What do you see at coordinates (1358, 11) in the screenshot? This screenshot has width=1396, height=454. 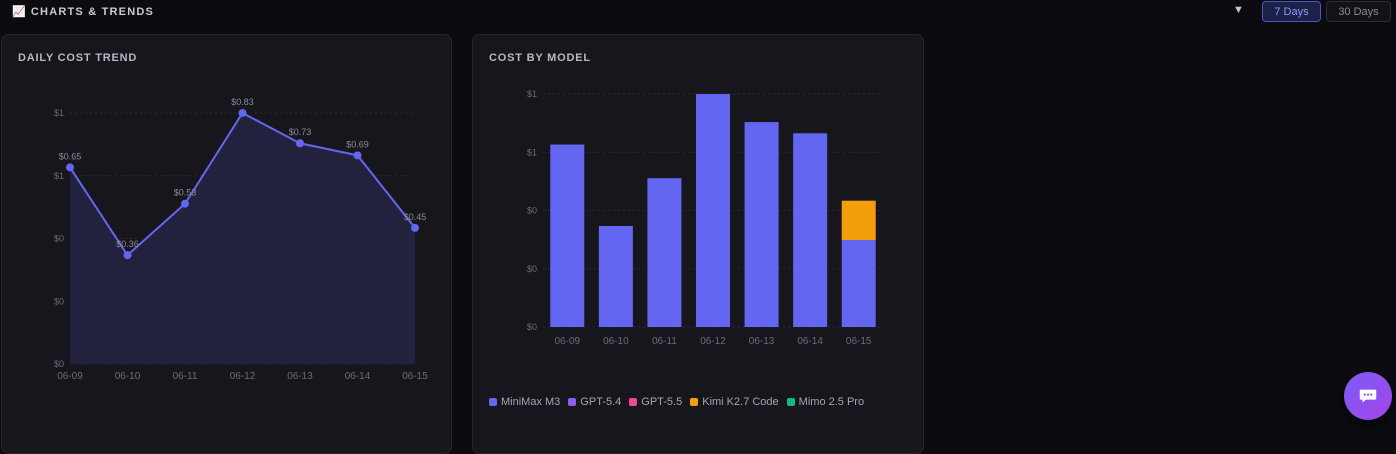 I see `range-30-days-button: 30 Days` at bounding box center [1358, 11].